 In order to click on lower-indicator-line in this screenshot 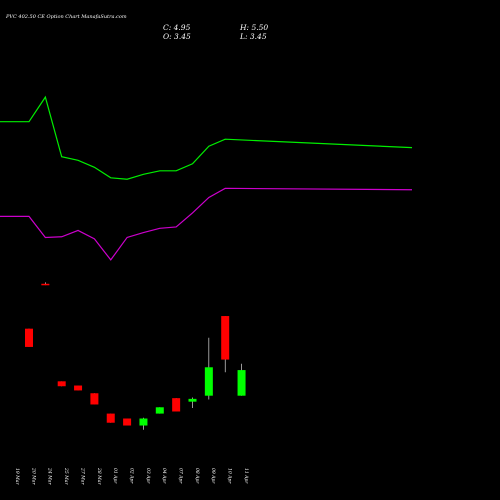, I will do `click(206, 224)`.